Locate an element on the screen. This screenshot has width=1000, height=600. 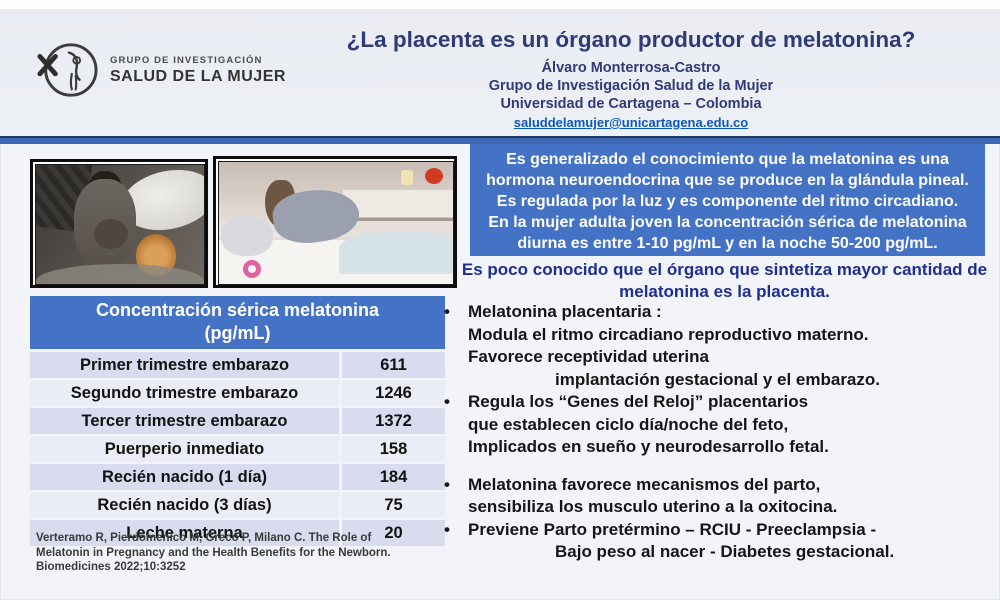
table-title-line1: Concentración sérica melatonina is located at coordinates (237, 310).